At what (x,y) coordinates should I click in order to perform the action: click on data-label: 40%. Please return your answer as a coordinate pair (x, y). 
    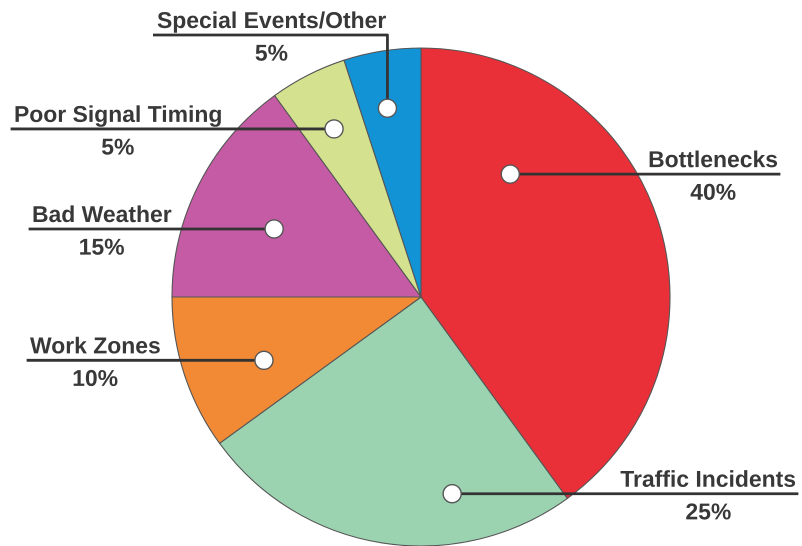
    Looking at the image, I should click on (713, 192).